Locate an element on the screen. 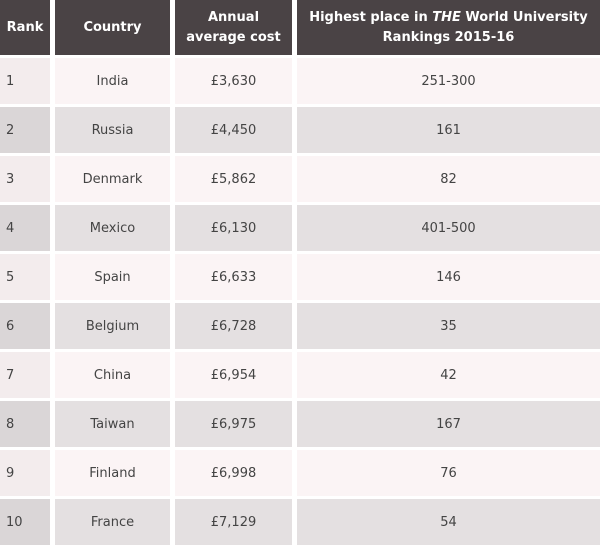 The image size is (600, 550). table-cell: 54 is located at coordinates (448, 522).